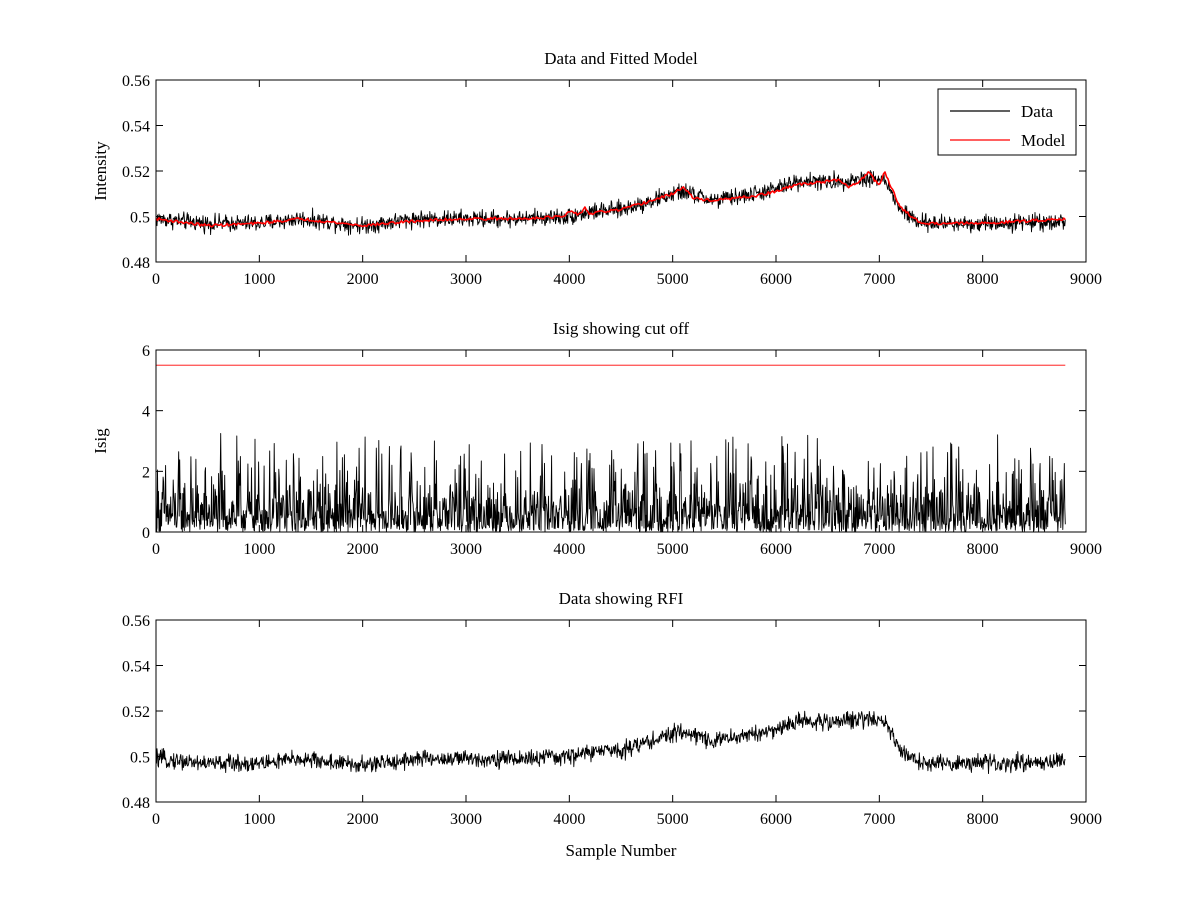 This screenshot has width=1200, height=905. I want to click on y-tick-label: 2, so click(146, 472).